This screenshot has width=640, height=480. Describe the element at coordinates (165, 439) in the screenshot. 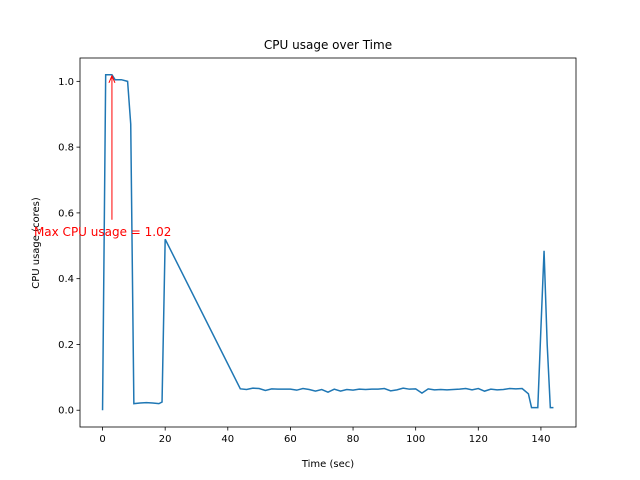

I see `x-tick-label: 20` at that location.